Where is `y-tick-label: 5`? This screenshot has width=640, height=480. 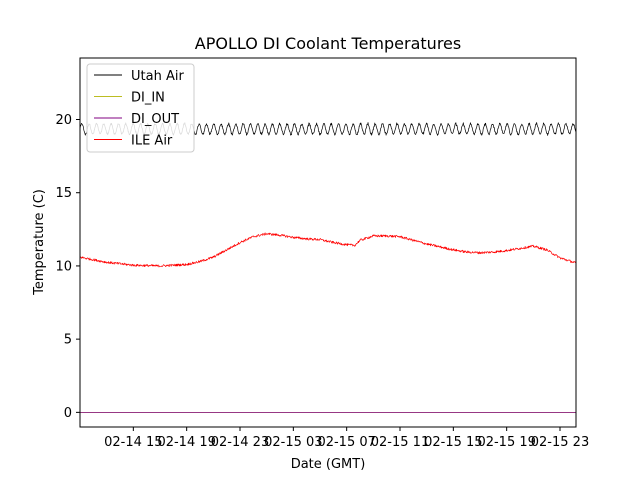
y-tick-label: 5 is located at coordinates (68, 340).